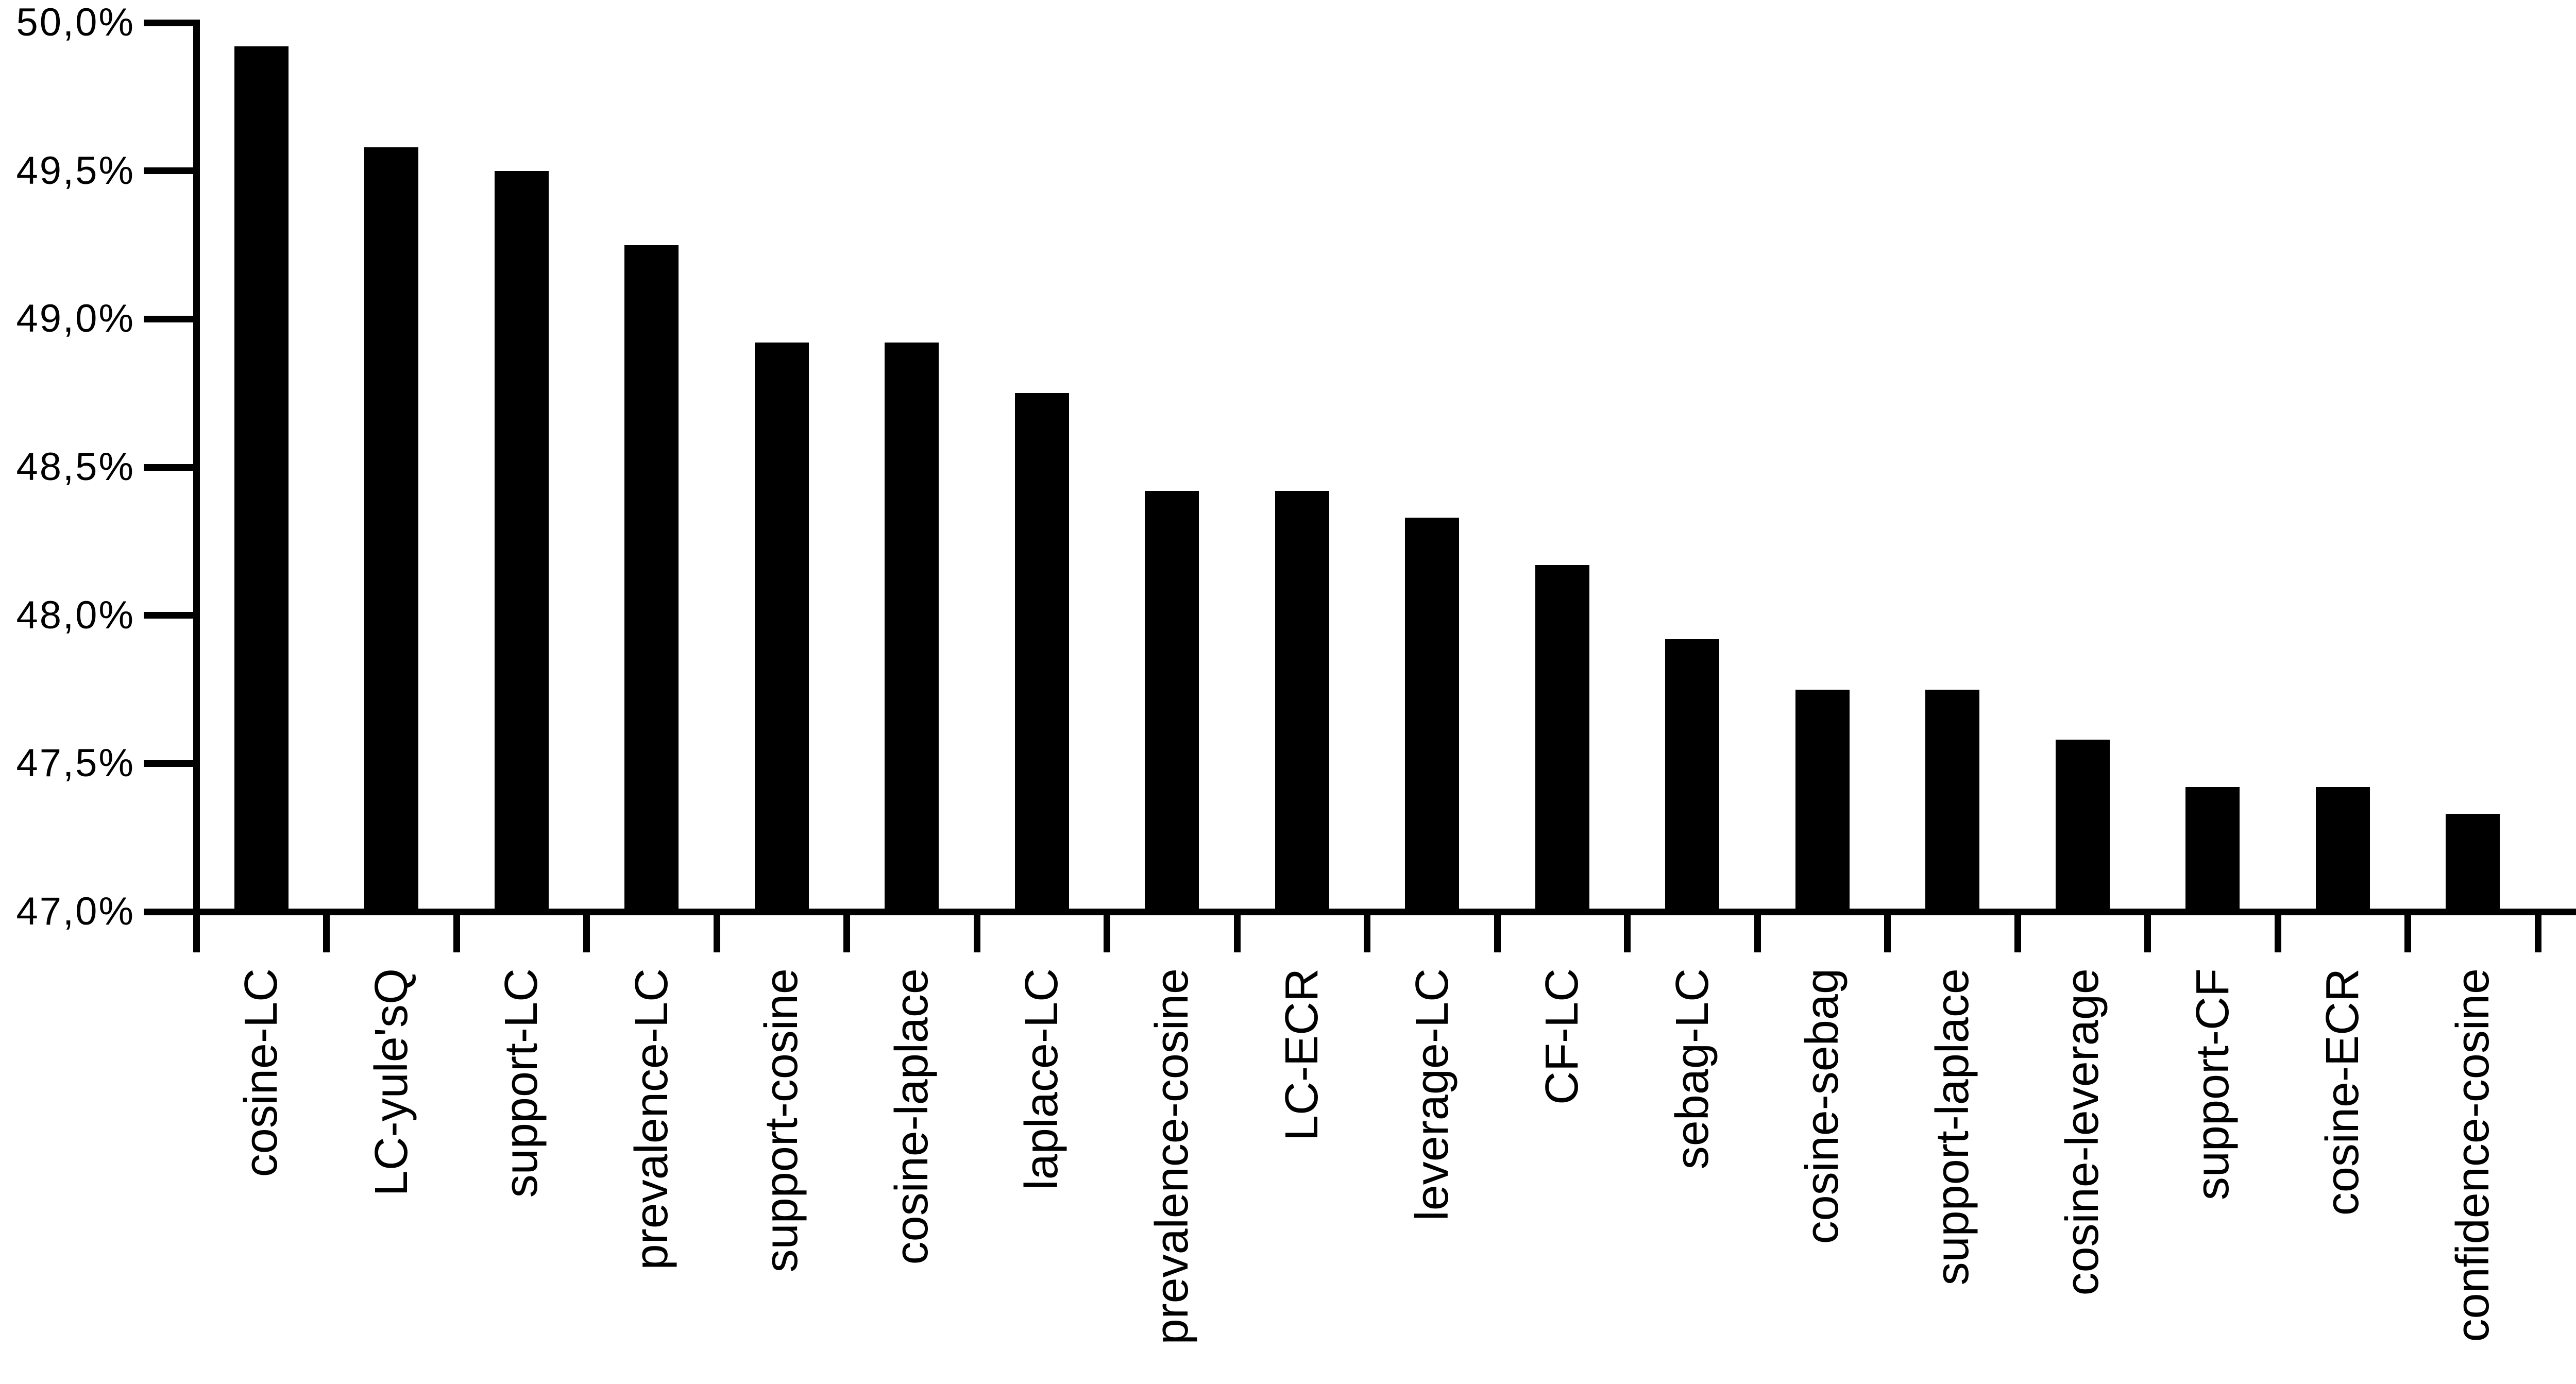  What do you see at coordinates (75, 763) in the screenshot?
I see `y-tick-label: 47,5%` at bounding box center [75, 763].